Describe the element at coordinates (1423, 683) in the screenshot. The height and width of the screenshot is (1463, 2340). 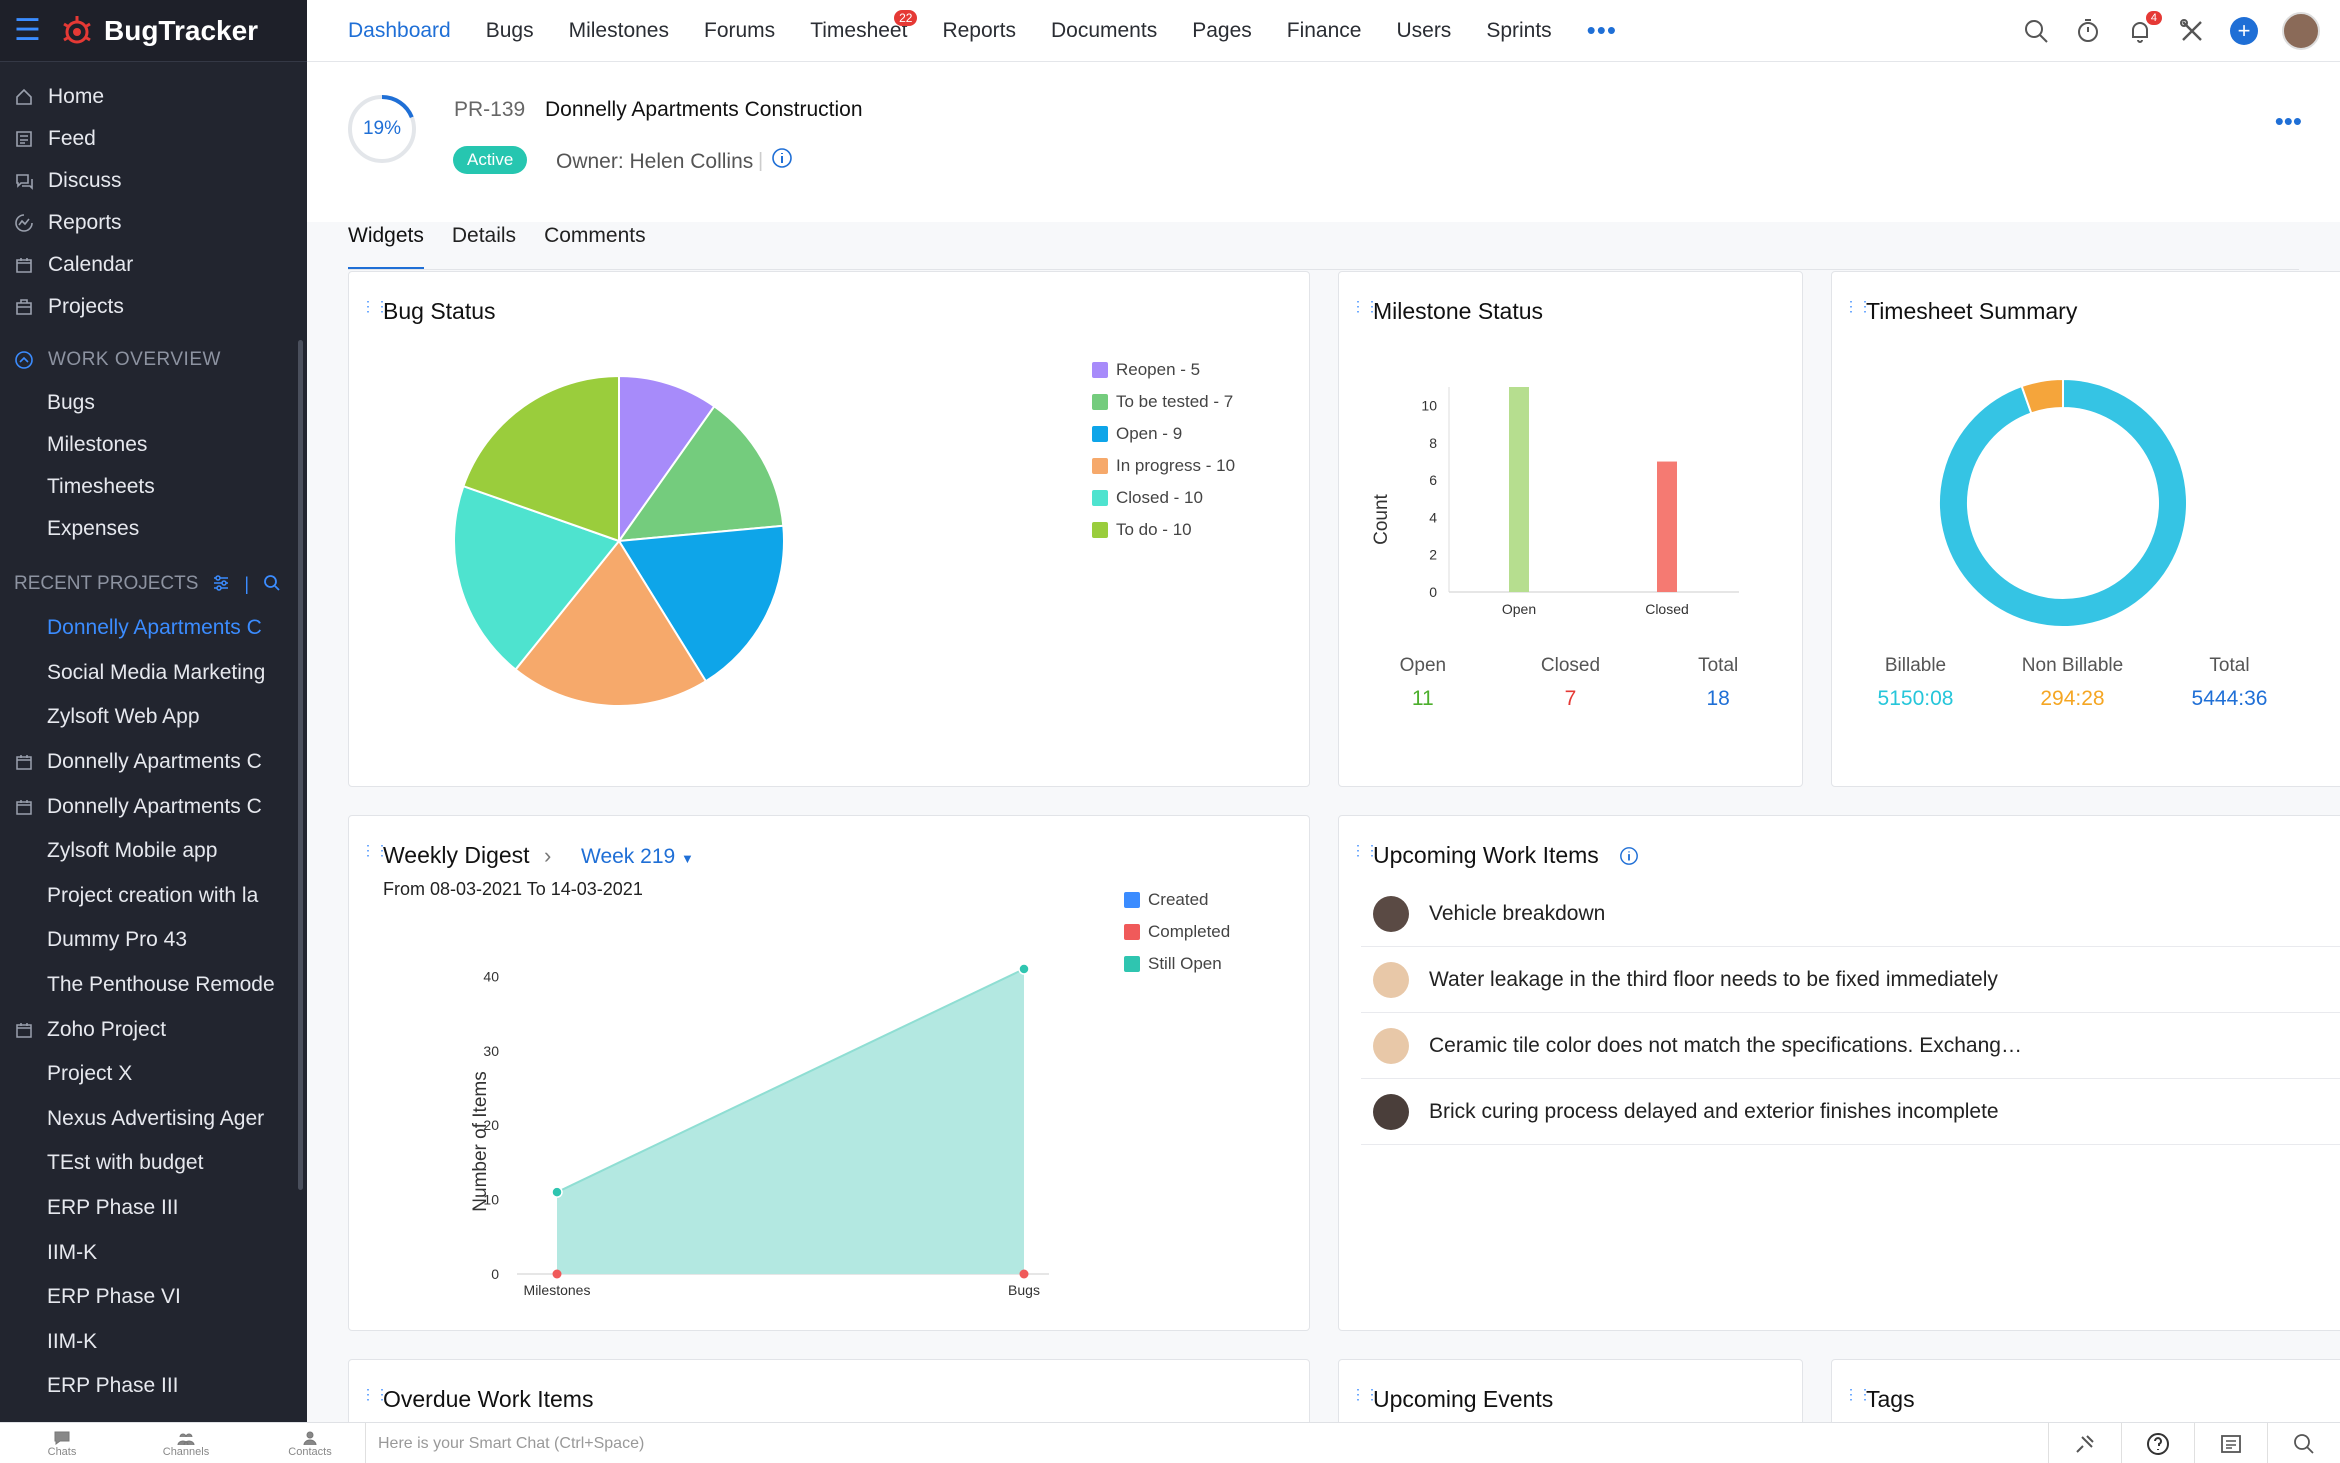
I see `stat-open: Open 11` at that location.